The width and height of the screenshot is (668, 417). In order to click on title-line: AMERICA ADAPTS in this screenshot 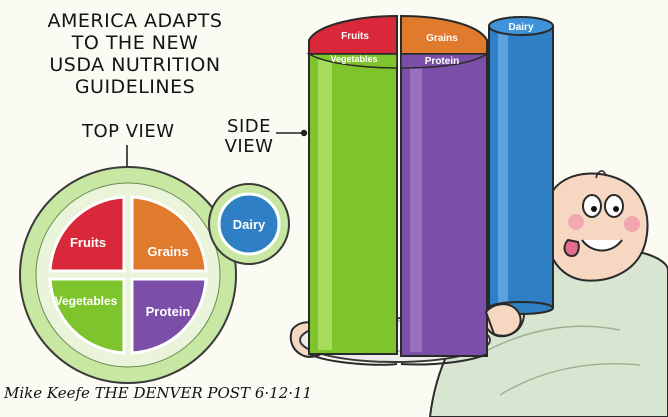, I will do `click(135, 21)`.